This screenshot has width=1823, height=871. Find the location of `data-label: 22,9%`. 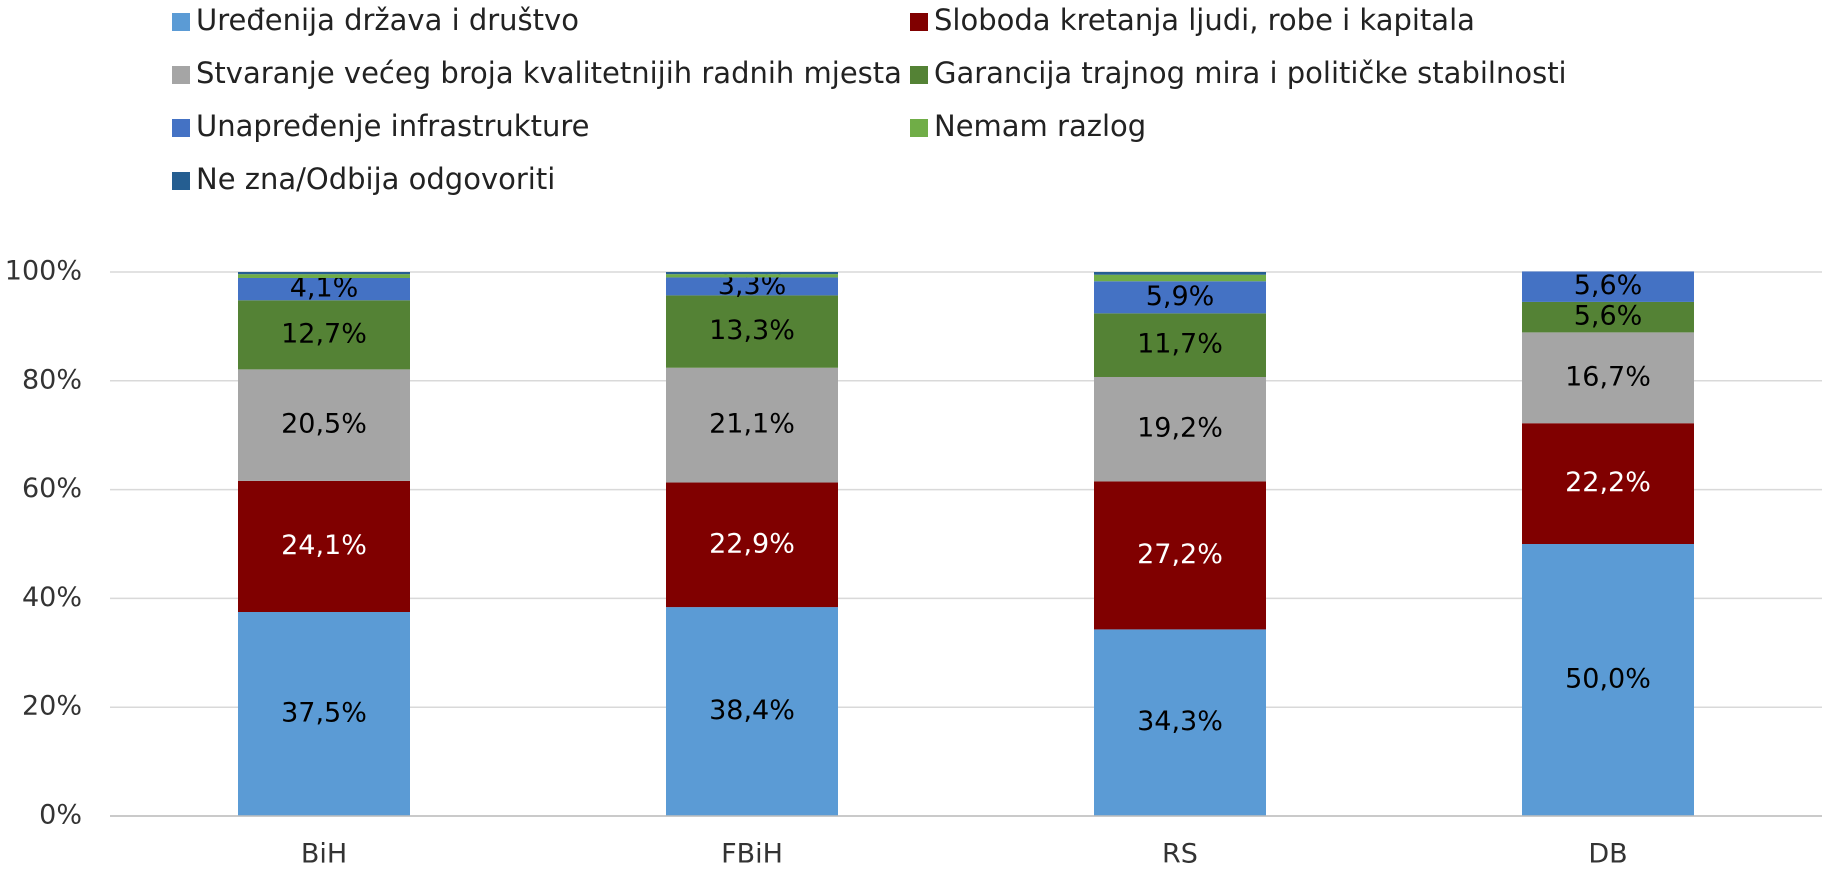

data-label: 22,9% is located at coordinates (752, 543).